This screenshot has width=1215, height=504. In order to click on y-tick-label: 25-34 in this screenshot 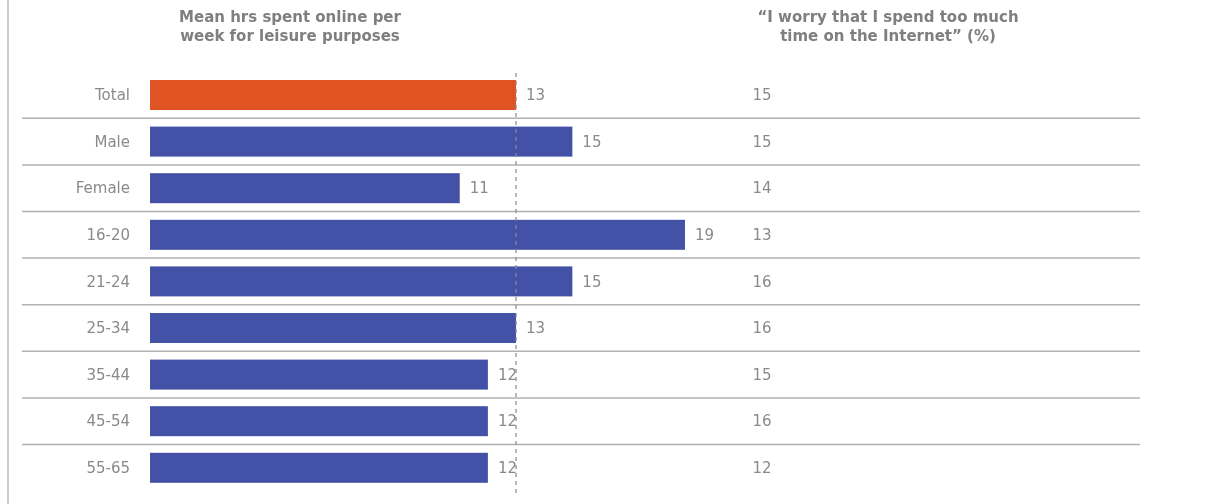, I will do `click(108, 328)`.